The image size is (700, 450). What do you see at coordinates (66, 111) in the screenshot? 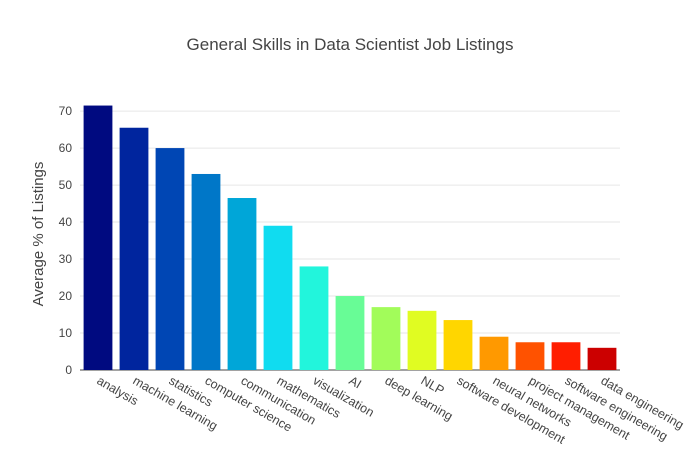
I see `y-tick-label: 70` at bounding box center [66, 111].